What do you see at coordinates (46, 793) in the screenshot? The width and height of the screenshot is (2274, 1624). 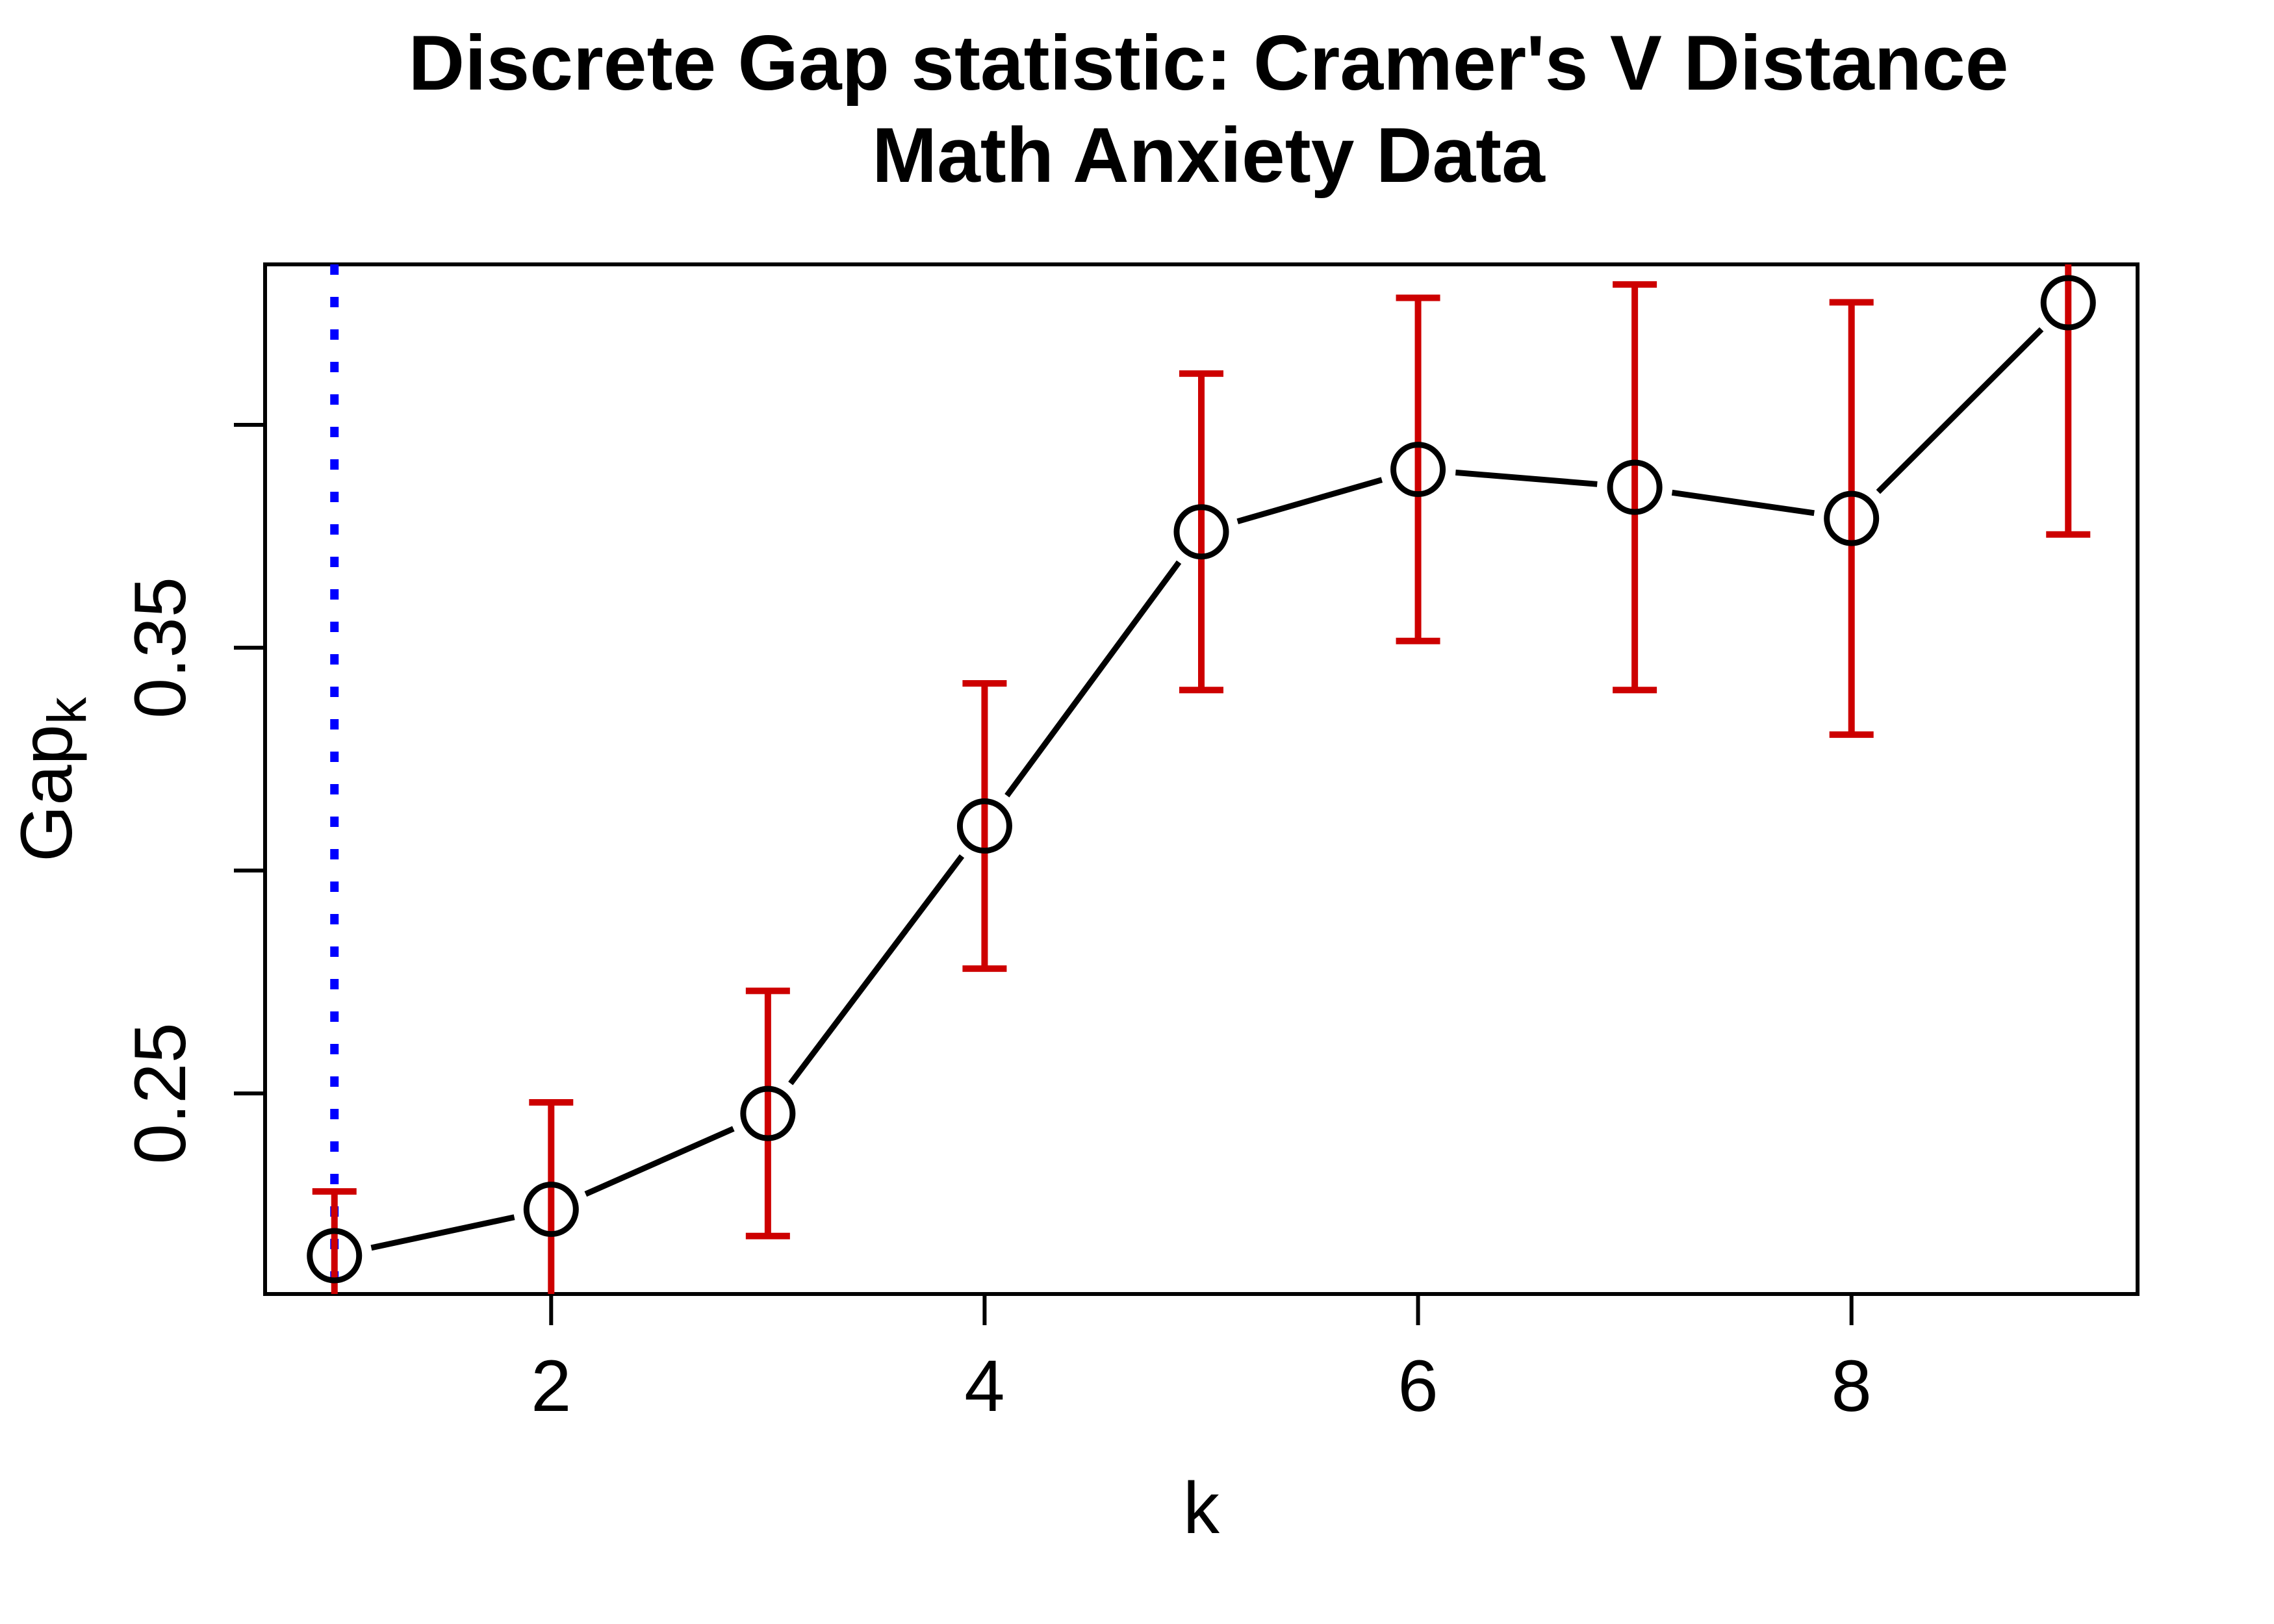 I see `y-axis-label-main: Gap` at bounding box center [46, 793].